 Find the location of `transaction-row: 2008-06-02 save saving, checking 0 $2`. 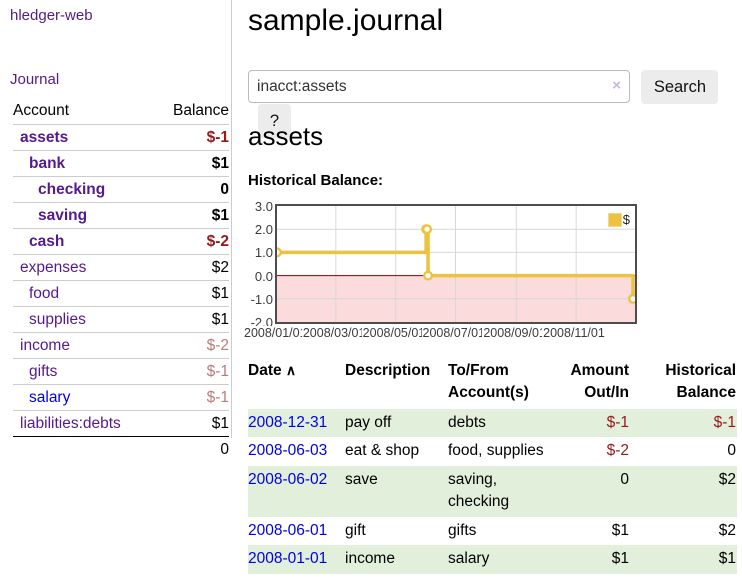

transaction-row: 2008-06-02 save saving, checking 0 $2 is located at coordinates (492, 491).